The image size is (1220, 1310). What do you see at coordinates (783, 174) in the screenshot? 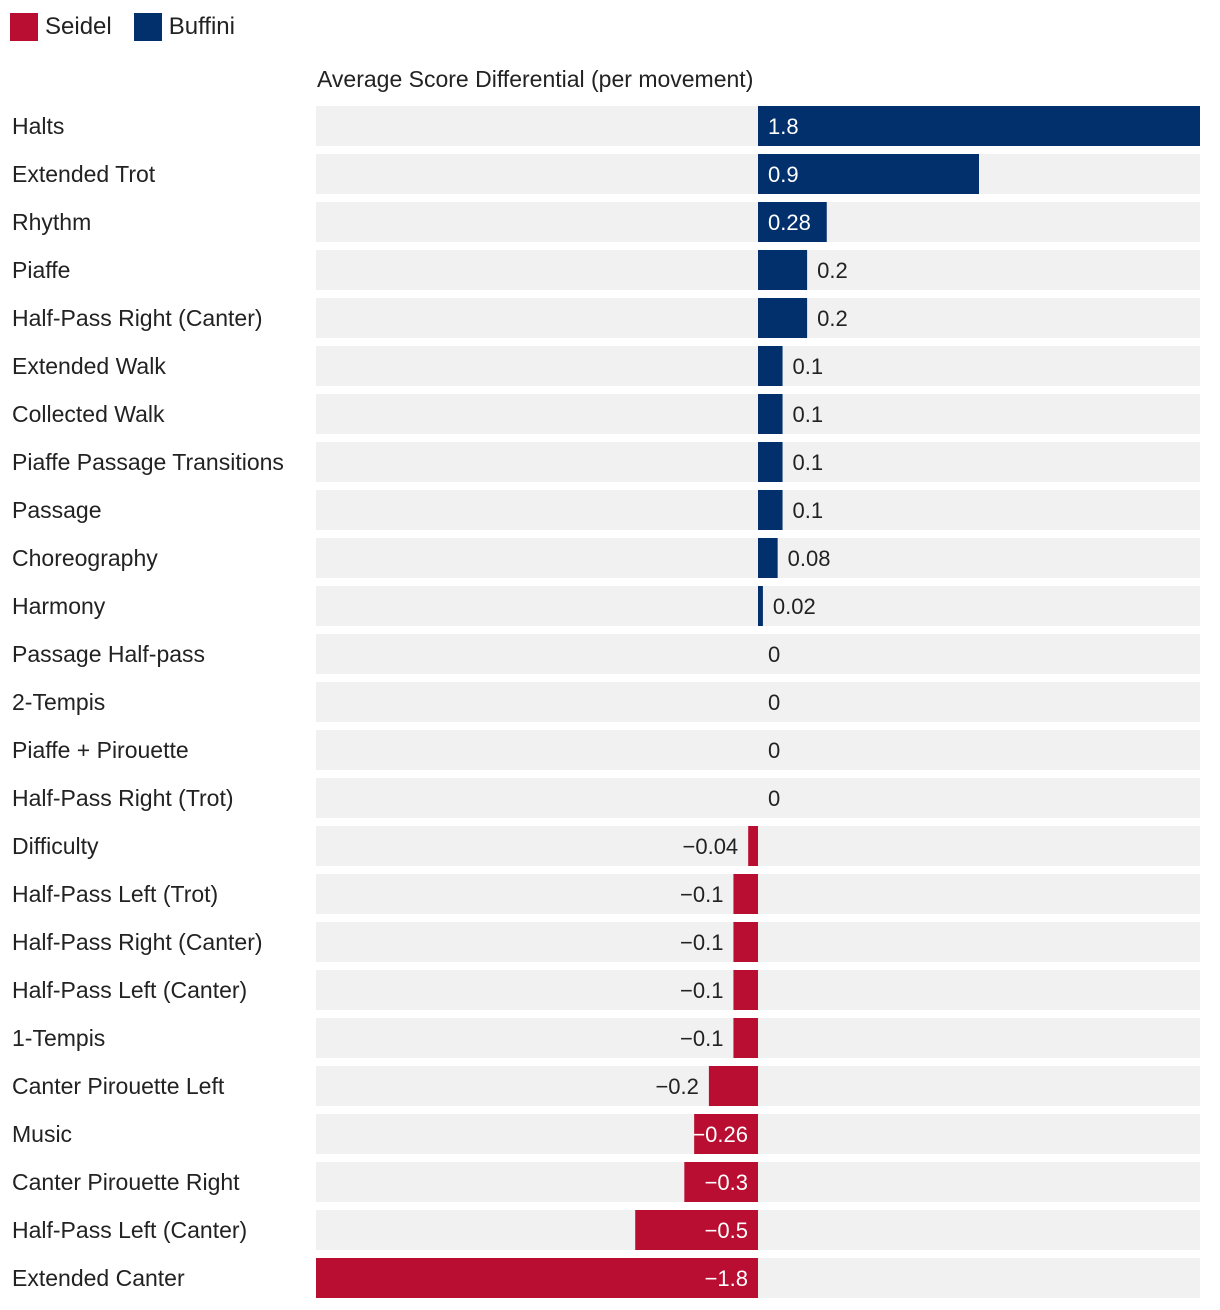
I see `value-label: 0.9` at bounding box center [783, 174].